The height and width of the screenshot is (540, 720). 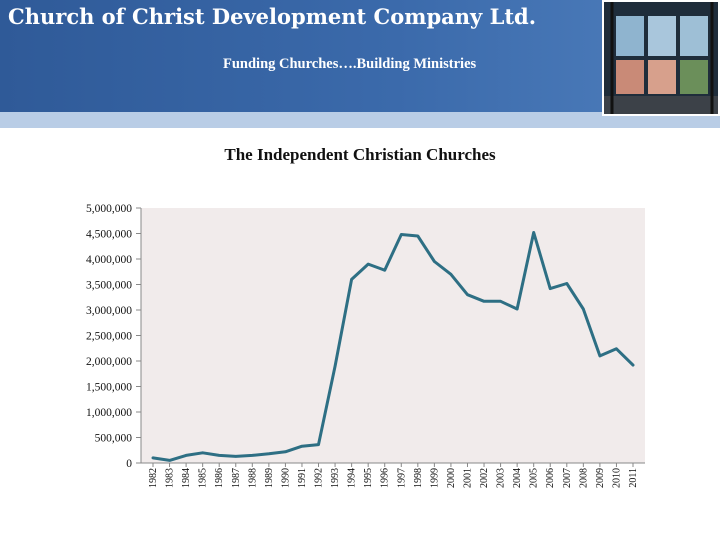 I want to click on x-tick-label: 2008, so click(x=583, y=478).